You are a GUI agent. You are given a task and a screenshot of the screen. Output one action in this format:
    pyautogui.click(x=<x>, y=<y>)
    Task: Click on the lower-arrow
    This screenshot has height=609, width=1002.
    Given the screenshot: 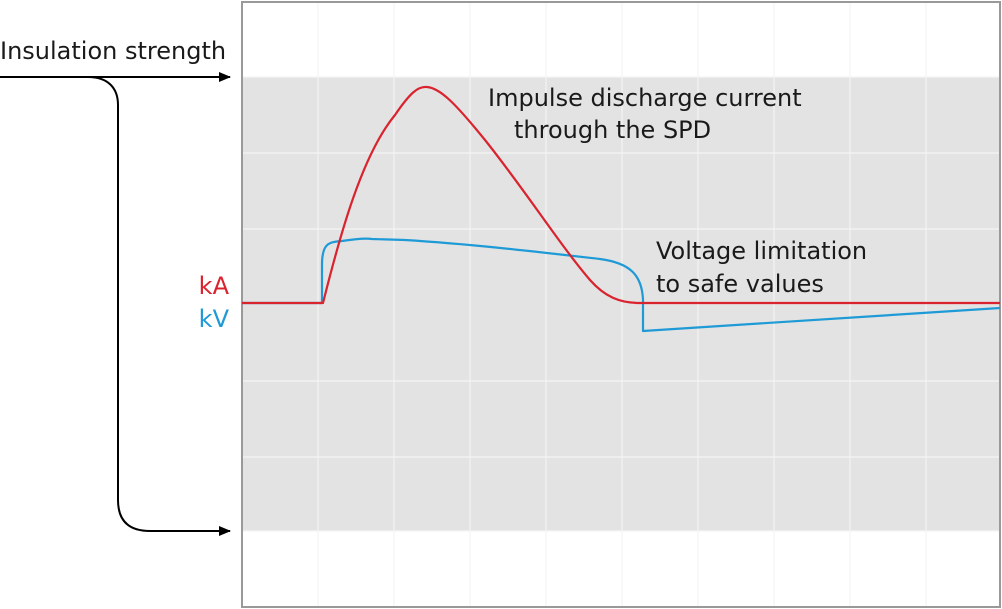 What is the action you would take?
    pyautogui.click(x=159, y=306)
    